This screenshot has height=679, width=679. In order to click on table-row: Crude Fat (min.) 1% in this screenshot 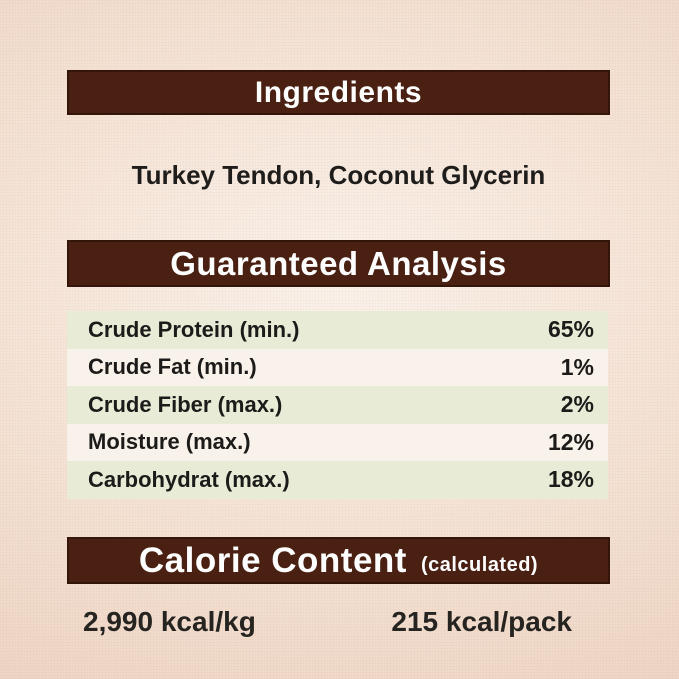, I will do `click(337, 367)`.